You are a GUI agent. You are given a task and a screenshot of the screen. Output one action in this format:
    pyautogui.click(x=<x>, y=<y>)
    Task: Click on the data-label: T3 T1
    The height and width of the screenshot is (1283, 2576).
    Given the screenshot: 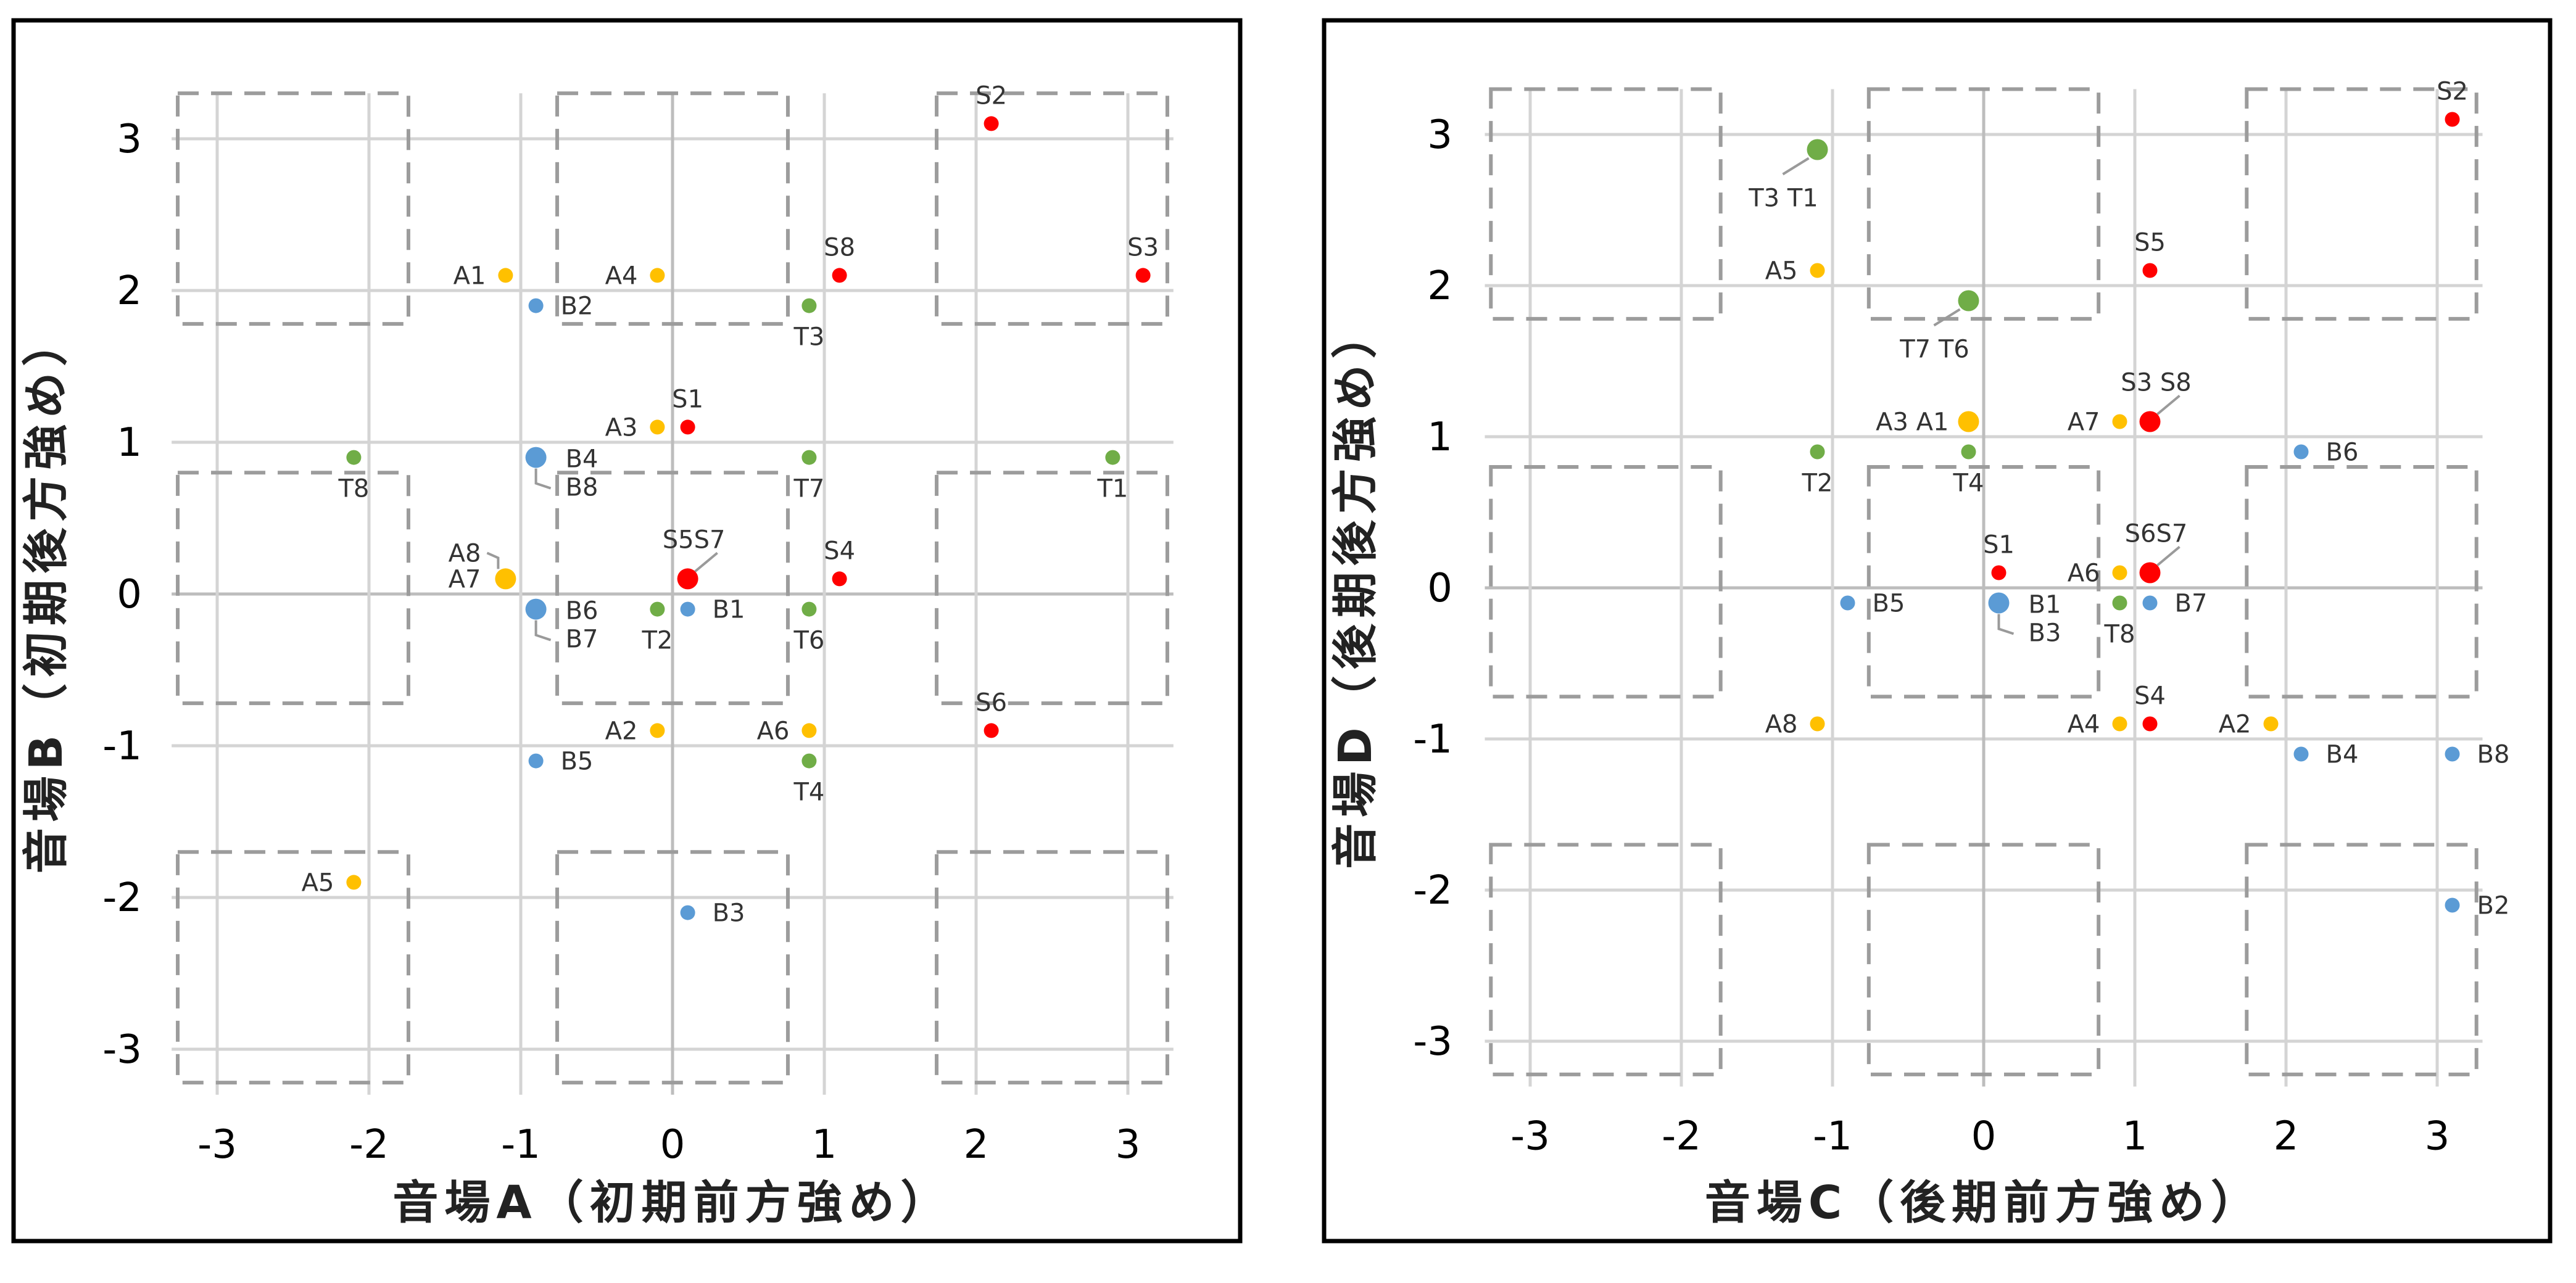 What is the action you would take?
    pyautogui.click(x=1783, y=198)
    